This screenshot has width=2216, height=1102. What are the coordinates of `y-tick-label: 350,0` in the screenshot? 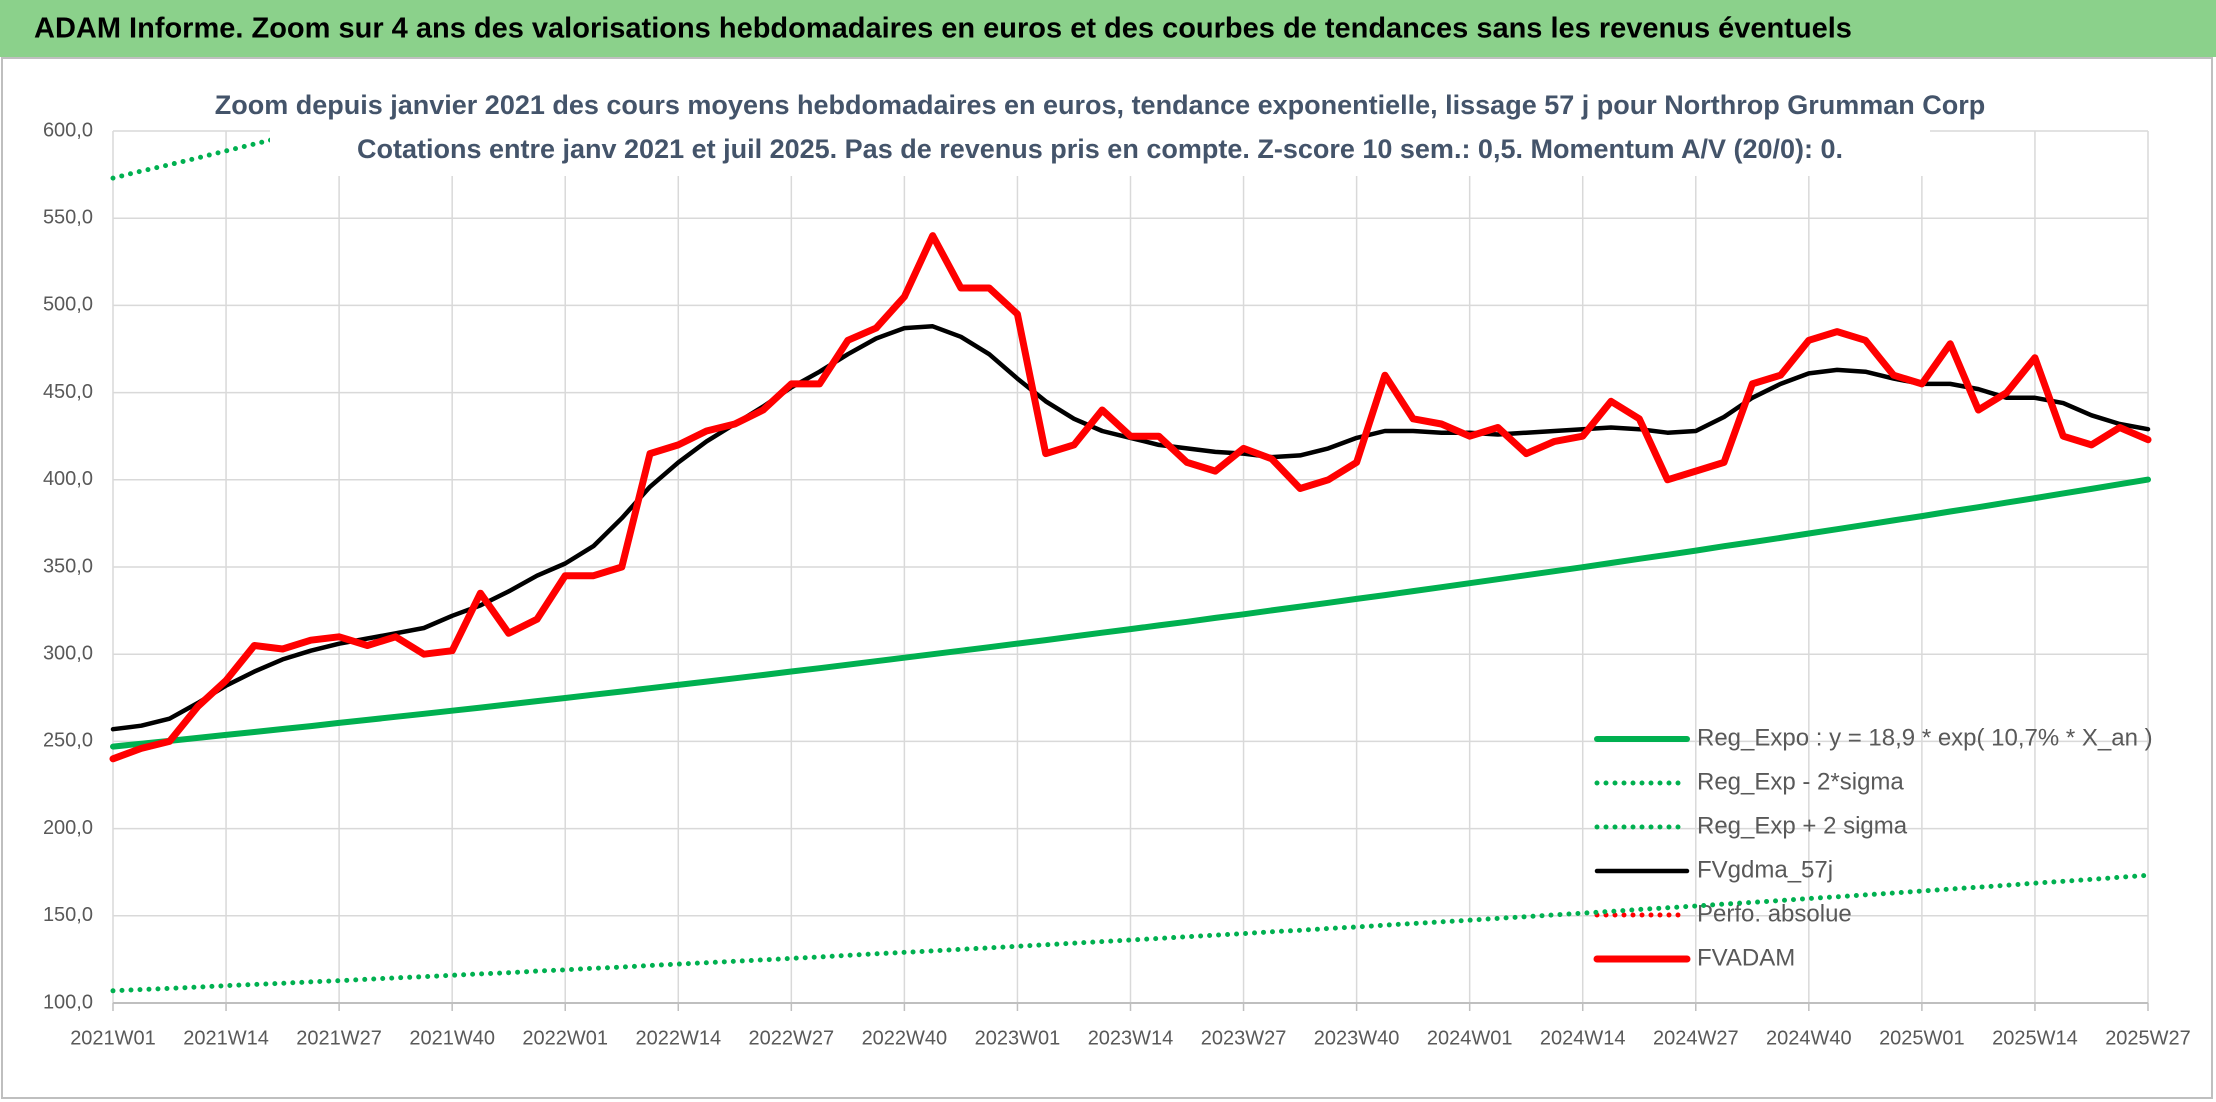 It's located at (68, 566).